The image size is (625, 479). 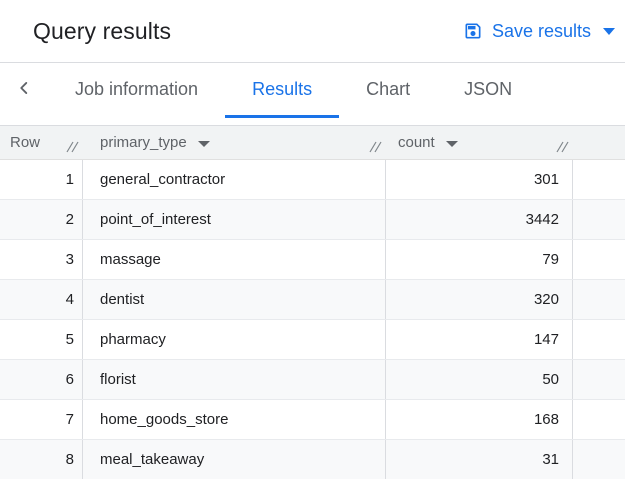 I want to click on tab-bar: Job information Results Chart JSON, so click(x=312, y=94).